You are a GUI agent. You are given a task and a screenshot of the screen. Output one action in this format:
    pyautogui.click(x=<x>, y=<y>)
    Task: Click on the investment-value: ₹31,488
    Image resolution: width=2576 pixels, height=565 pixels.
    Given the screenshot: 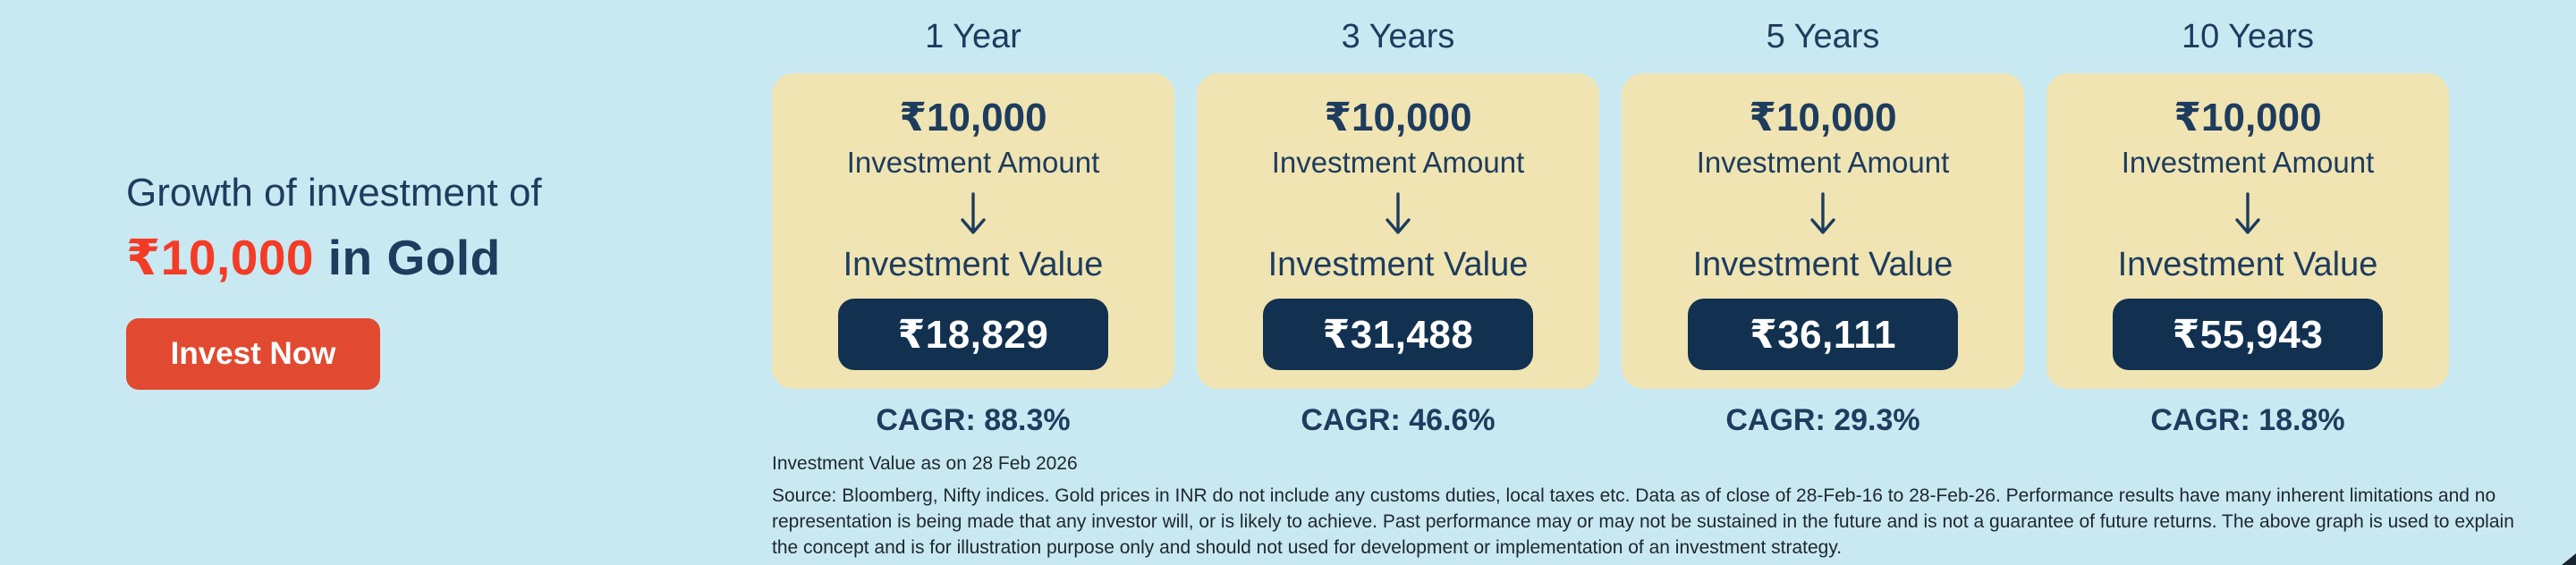 What is the action you would take?
    pyautogui.click(x=1398, y=335)
    